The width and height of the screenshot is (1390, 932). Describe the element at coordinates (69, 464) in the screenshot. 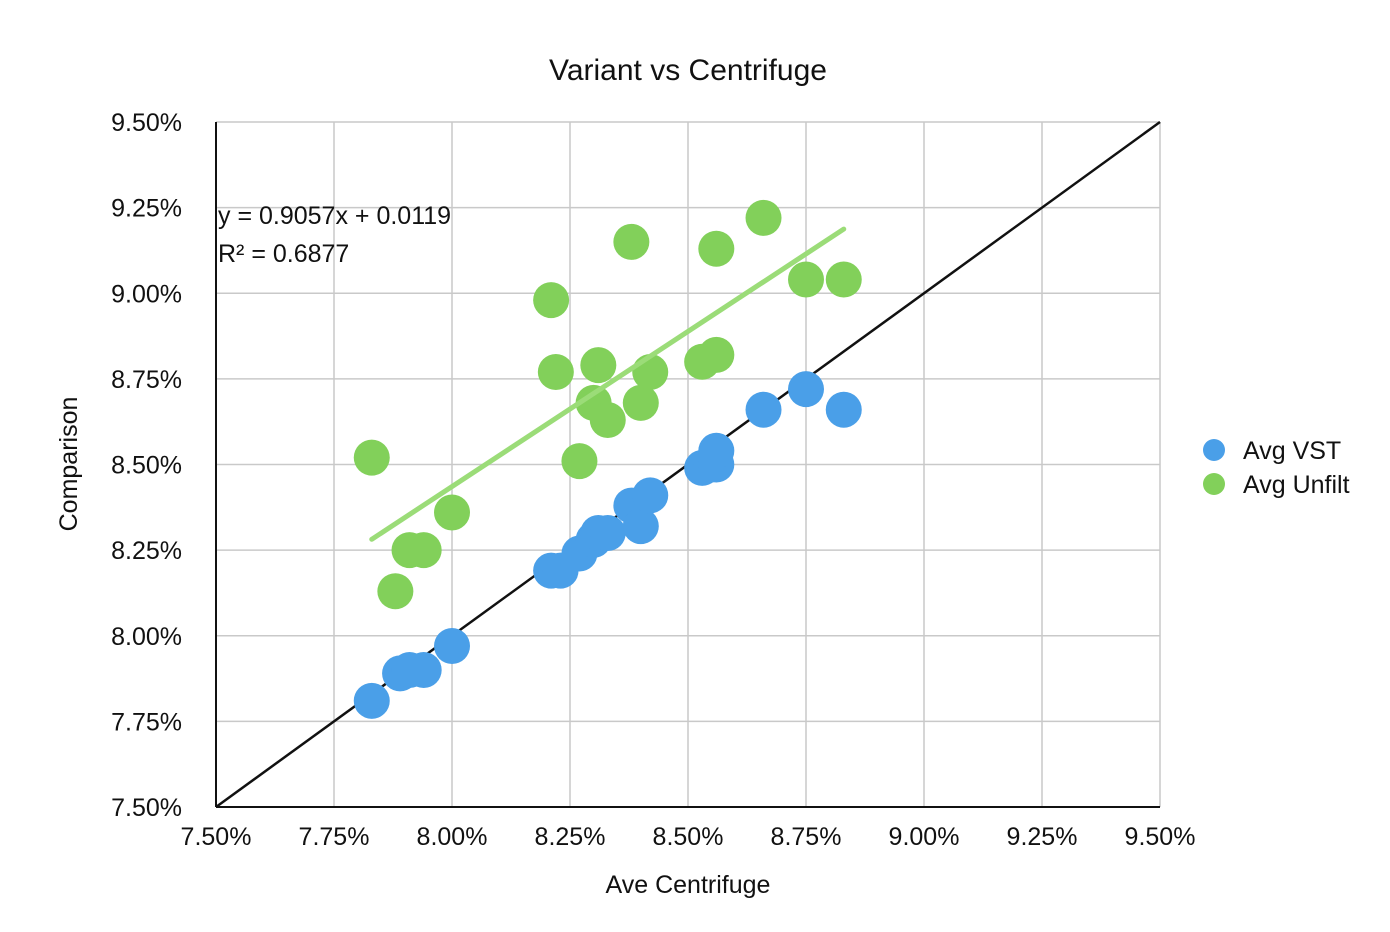

I see `y-axis-label: Comparison` at that location.